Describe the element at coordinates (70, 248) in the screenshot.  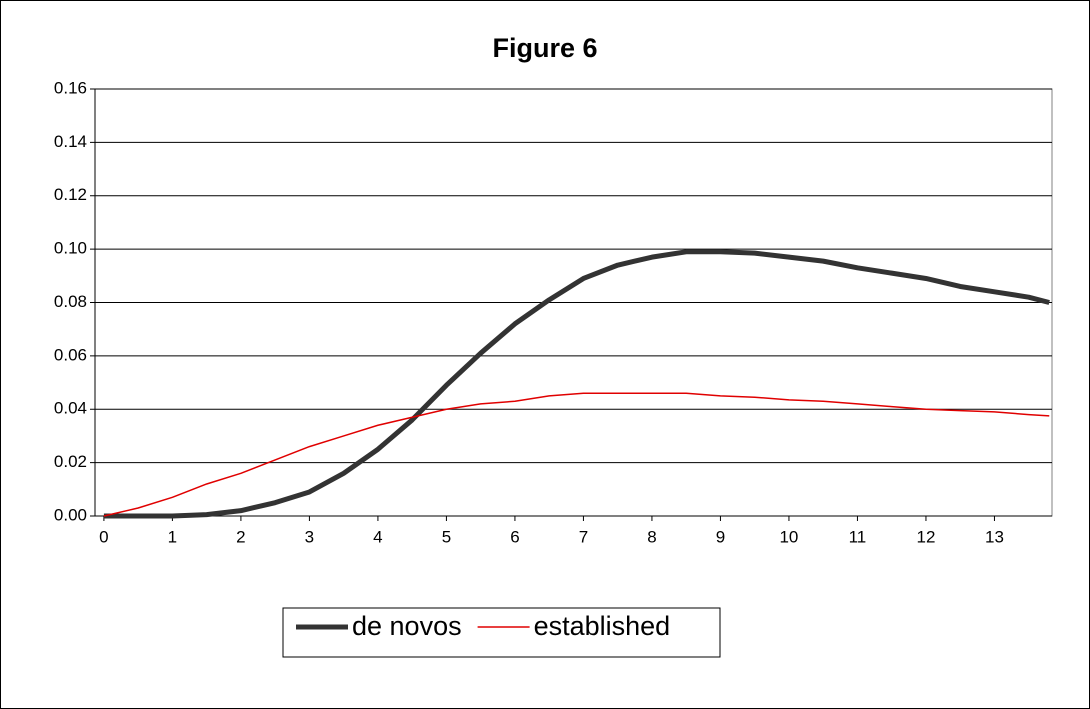
I see `y-tick-label: 0.10` at that location.